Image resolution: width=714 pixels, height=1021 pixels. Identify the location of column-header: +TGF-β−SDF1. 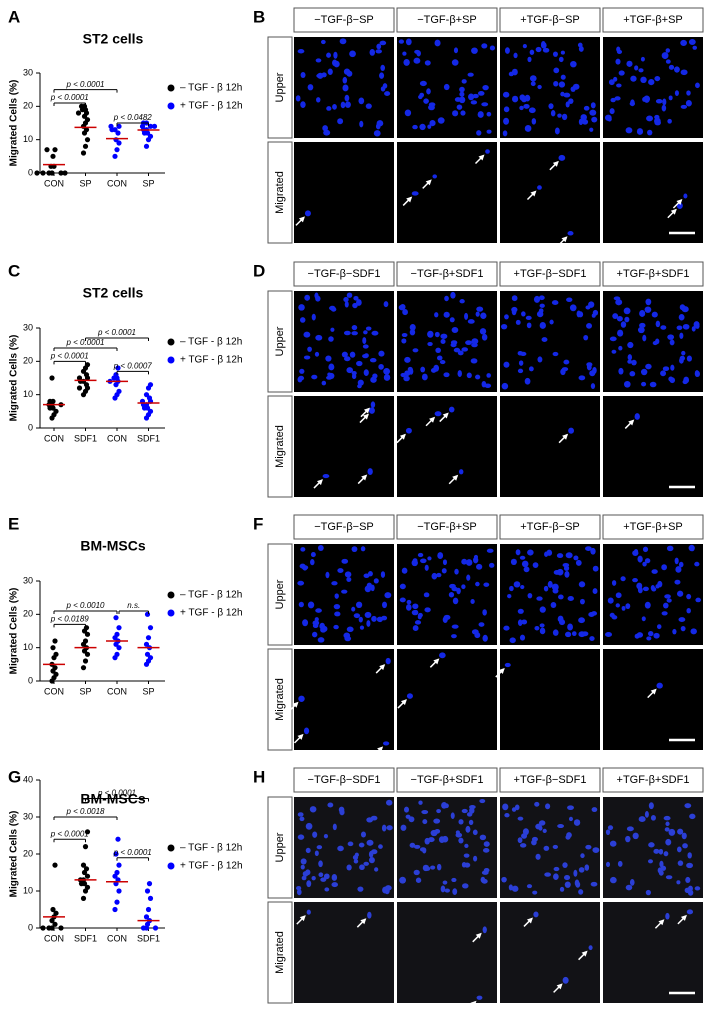
(550, 780).